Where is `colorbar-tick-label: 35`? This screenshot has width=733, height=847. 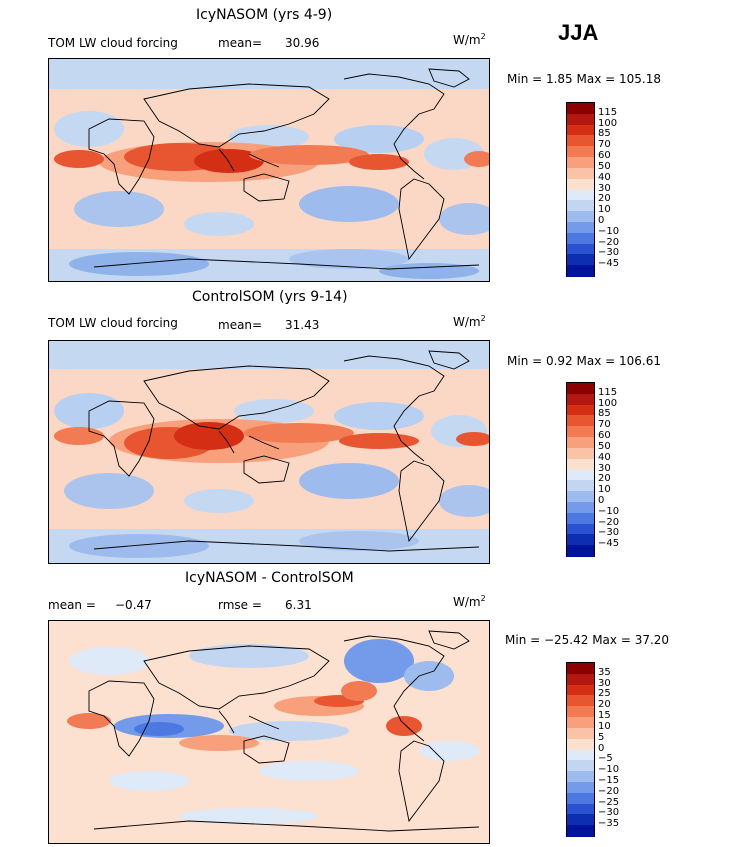 colorbar-tick-label: 35 is located at coordinates (604, 672).